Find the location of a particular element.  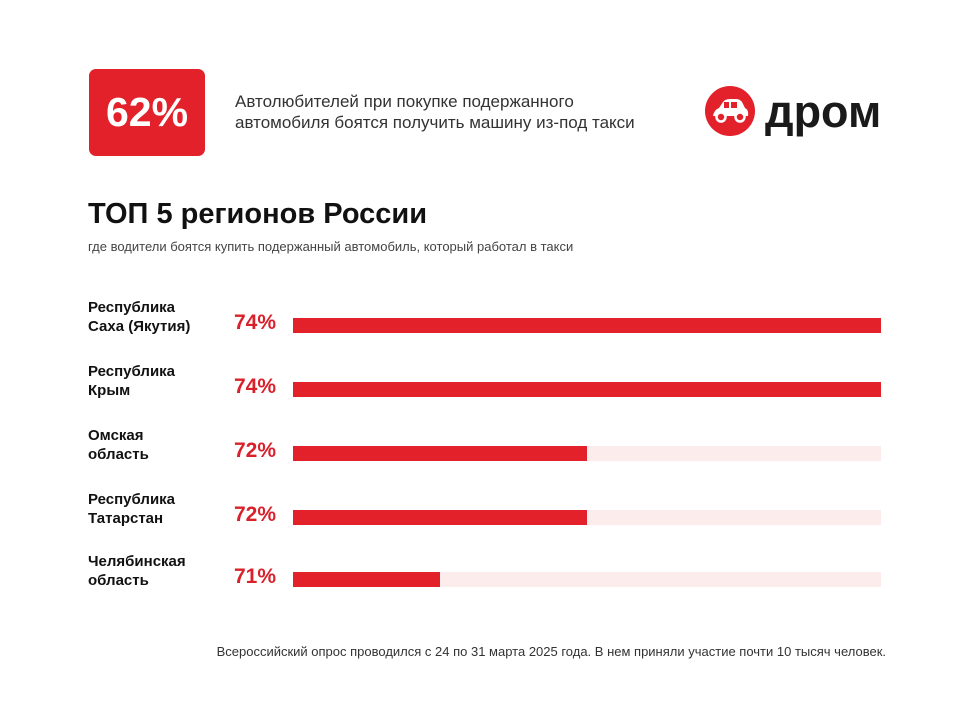

drom-logo: дром is located at coordinates (799, 111).